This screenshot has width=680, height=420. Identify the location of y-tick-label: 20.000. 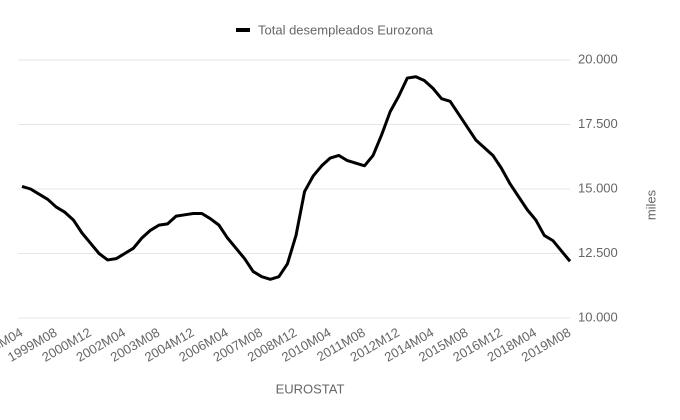
(598, 58).